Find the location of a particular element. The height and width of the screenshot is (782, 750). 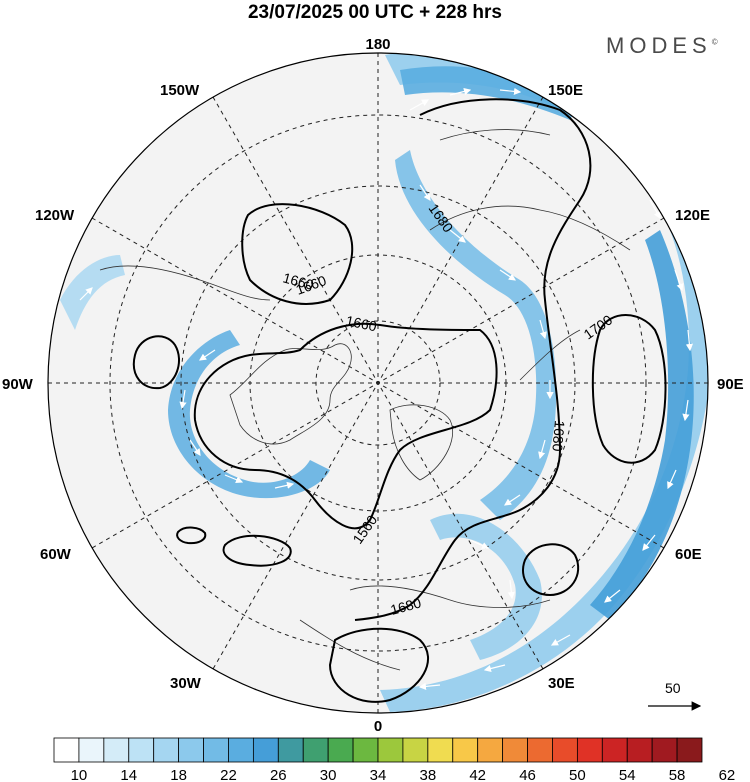

contour-closed-ne is located at coordinates (551, 570).